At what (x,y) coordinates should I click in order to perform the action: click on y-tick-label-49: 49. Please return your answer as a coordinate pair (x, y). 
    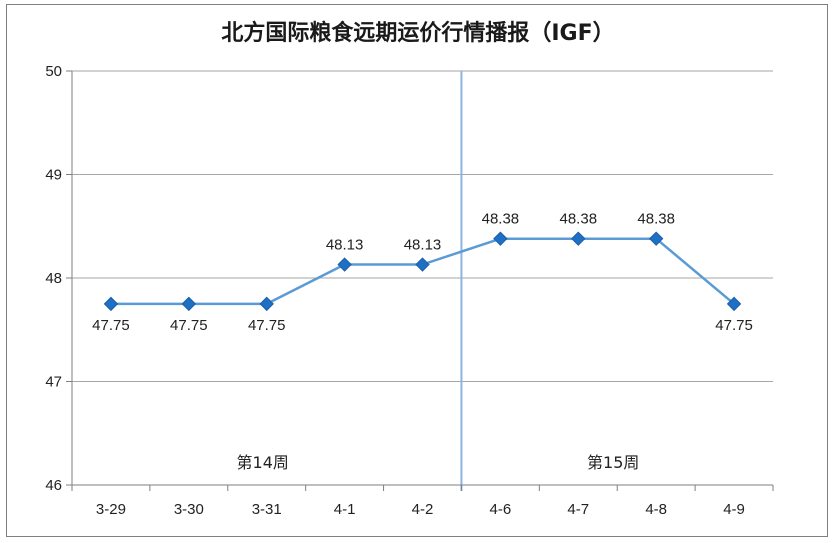
    Looking at the image, I should click on (53, 175).